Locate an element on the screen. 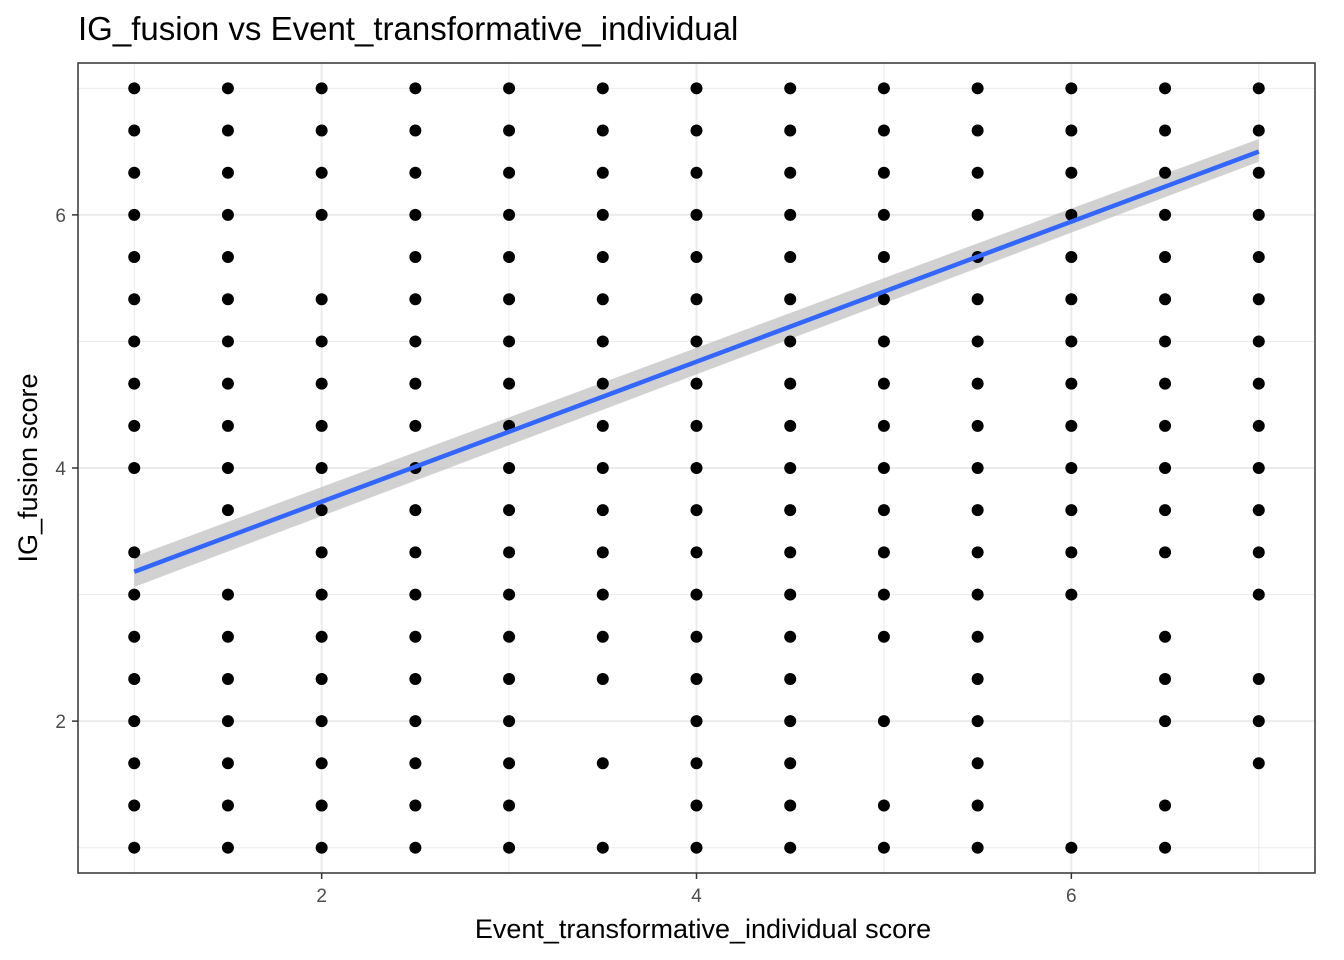 This screenshot has width=1344, height=960. x-tick-label: 4 is located at coordinates (696, 896).